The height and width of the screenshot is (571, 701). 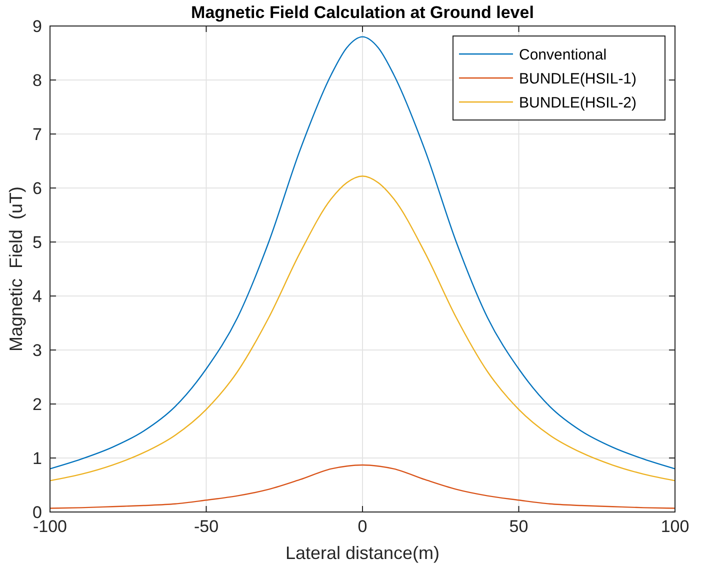 What do you see at coordinates (362, 486) in the screenshot?
I see `line-series` at bounding box center [362, 486].